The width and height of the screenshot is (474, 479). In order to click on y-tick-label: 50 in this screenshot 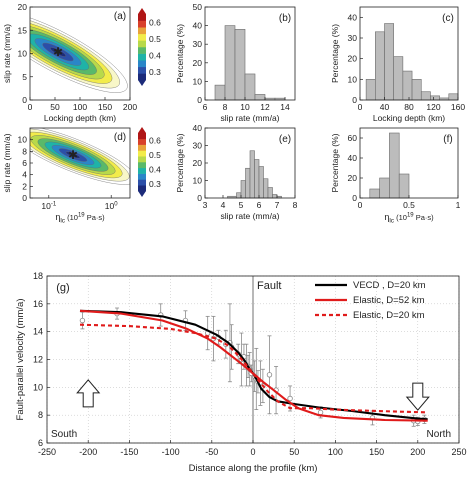, I will do `click(198, 7)`.